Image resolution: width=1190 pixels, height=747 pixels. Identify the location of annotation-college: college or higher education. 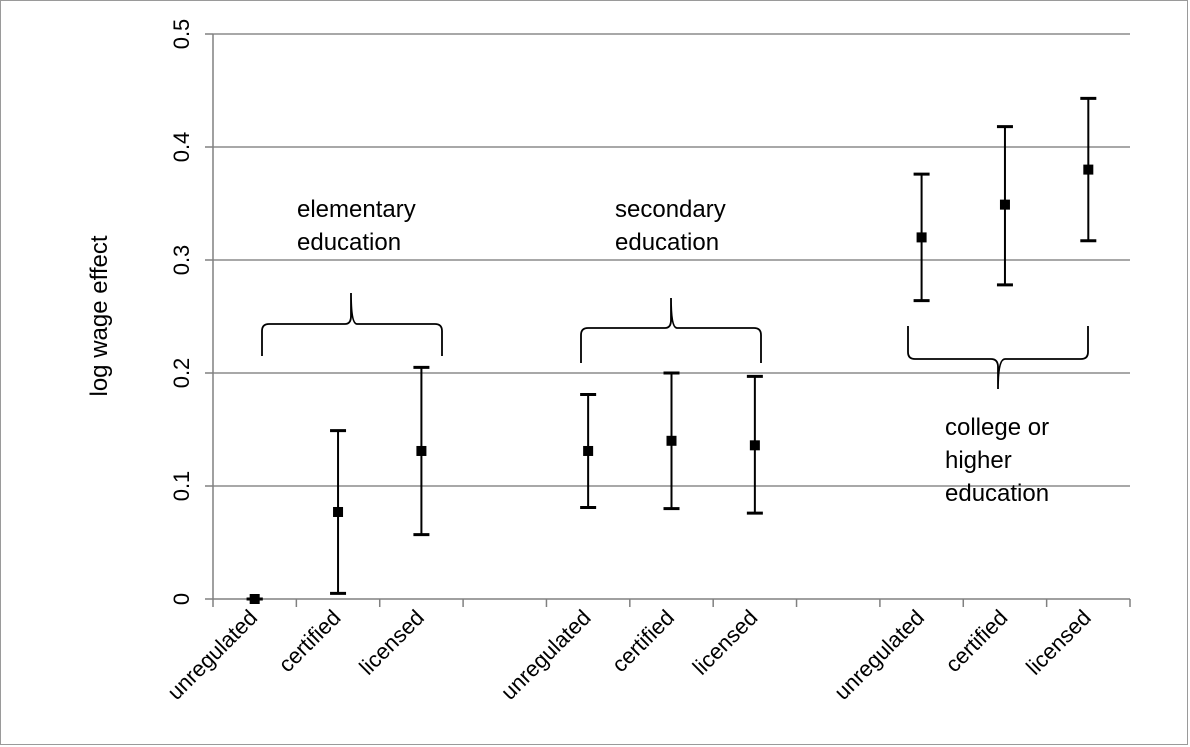
(1000, 460).